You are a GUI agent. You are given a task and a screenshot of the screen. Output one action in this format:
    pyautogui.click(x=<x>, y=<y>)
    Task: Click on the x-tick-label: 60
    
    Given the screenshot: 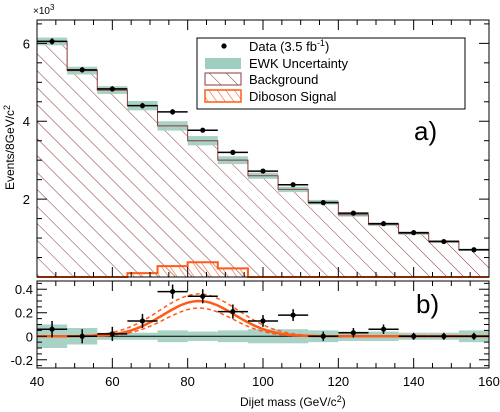 What is the action you would take?
    pyautogui.click(x=112, y=381)
    